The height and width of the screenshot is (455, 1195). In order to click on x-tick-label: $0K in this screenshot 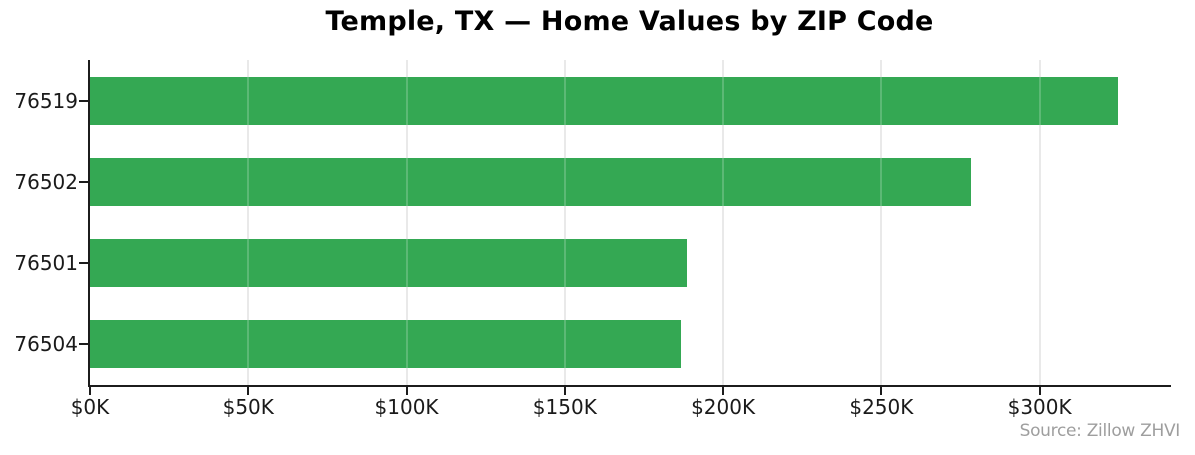, I will do `click(90, 407)`.